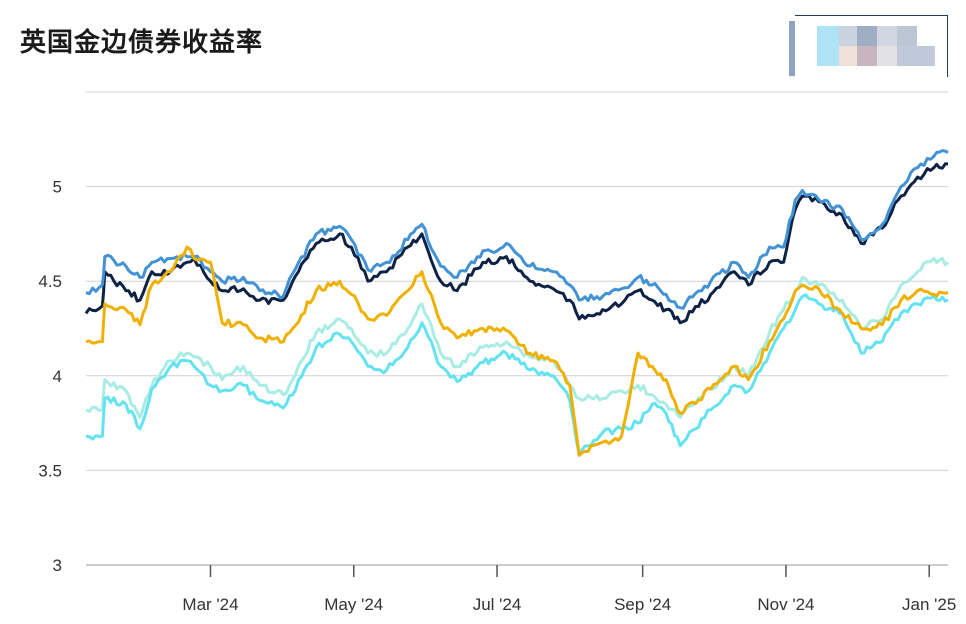 This screenshot has height=624, width=966. Describe the element at coordinates (57, 187) in the screenshot. I see `y-tick-label: 5` at that location.